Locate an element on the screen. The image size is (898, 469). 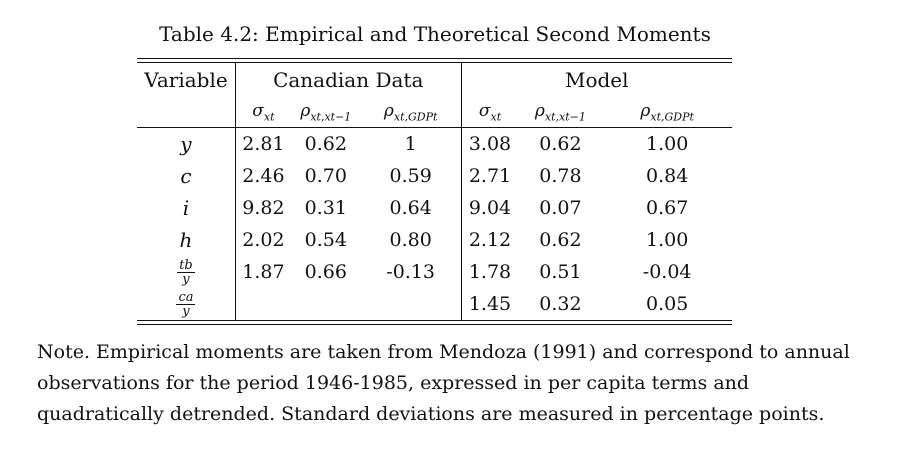
group-header-model: Model is located at coordinates (596, 80).